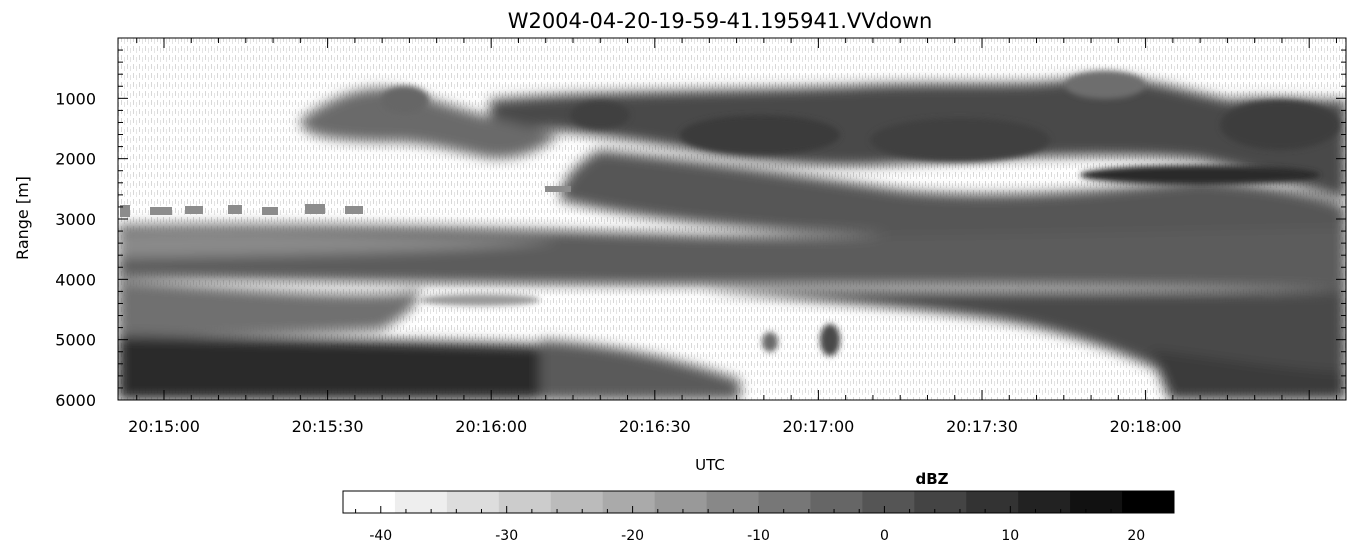  What do you see at coordinates (75, 219) in the screenshot?
I see `y-tick-label: 3000` at bounding box center [75, 219].